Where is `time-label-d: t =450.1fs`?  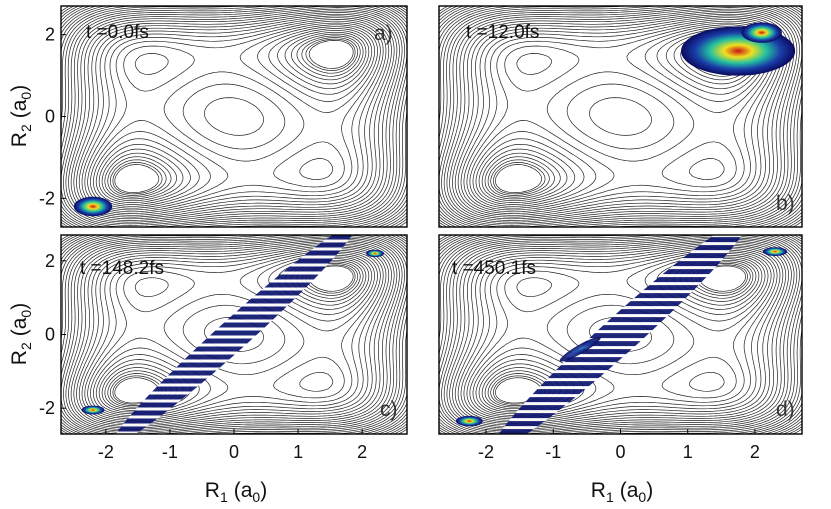
time-label-d: t =450.1fs is located at coordinates (494, 268).